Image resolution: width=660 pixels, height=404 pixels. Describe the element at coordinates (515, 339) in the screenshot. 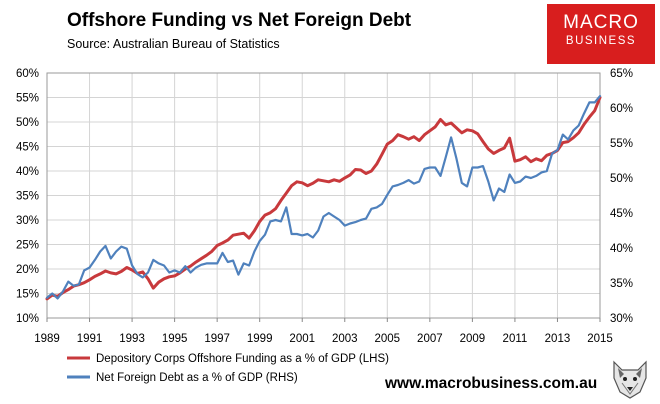

I see `x-tick-label: 2011` at that location.